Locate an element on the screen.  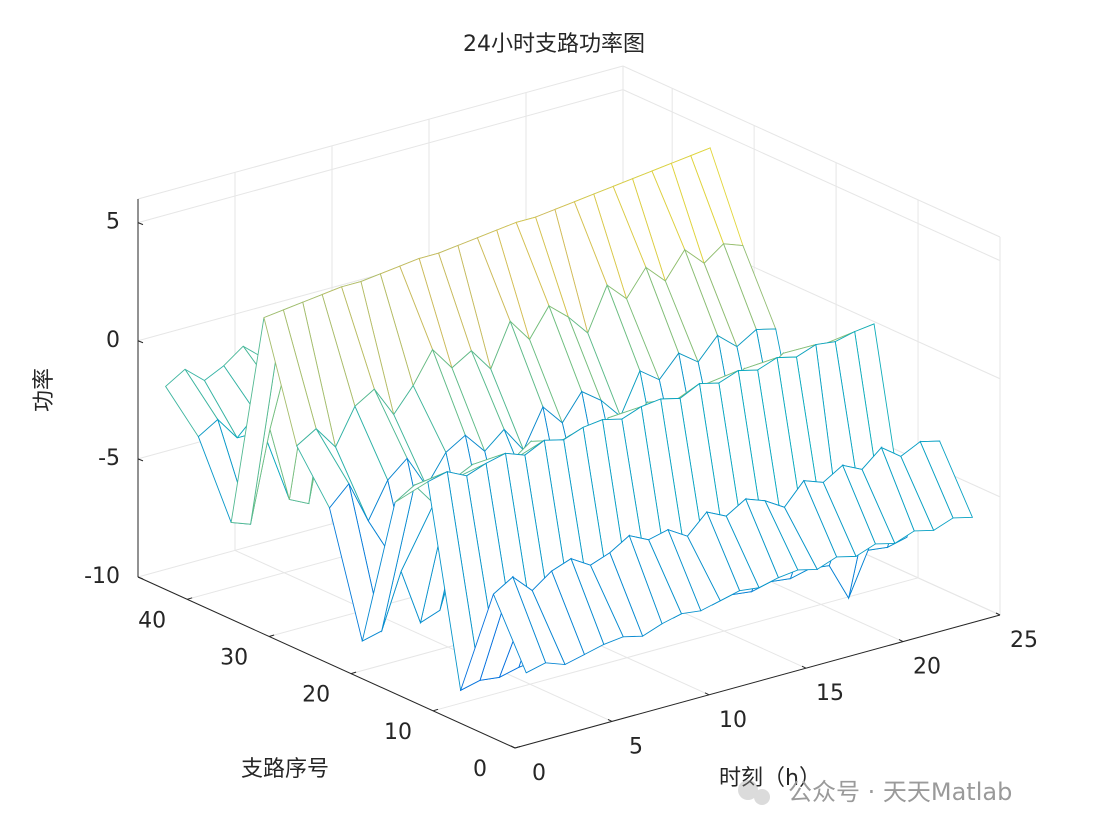
x-tick-label: 20 is located at coordinates (927, 667).